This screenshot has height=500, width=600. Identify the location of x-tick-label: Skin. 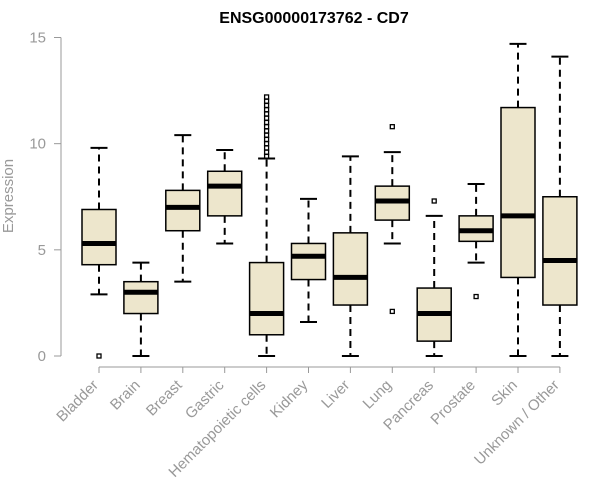
(504, 393).